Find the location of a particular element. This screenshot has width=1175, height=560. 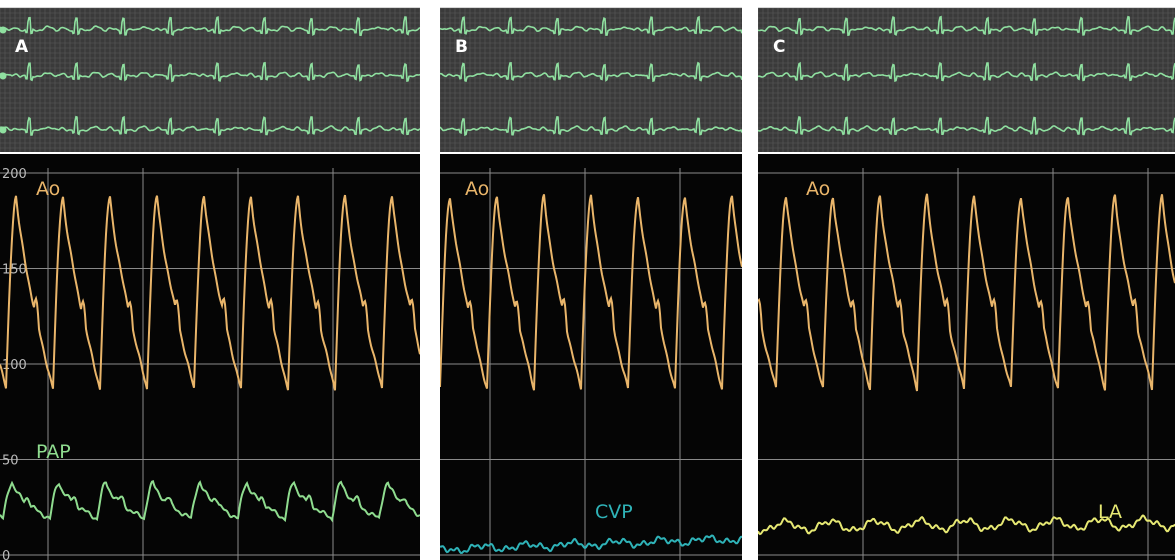

axis-tick-label: 50 is located at coordinates (10, 461).